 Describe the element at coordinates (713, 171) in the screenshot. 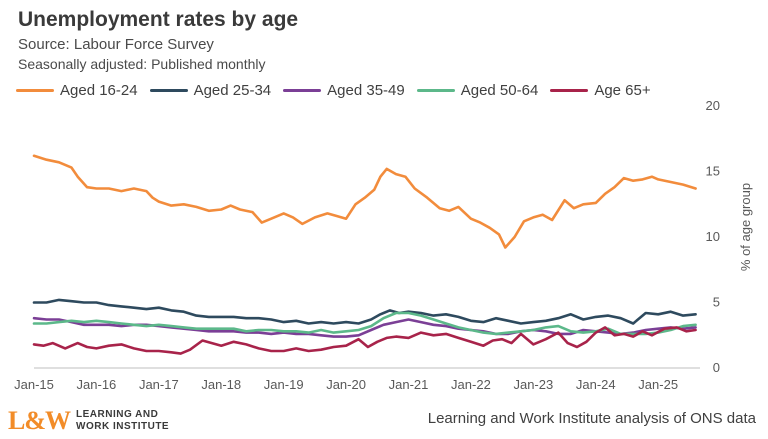

I see `y-tick-label: 15` at that location.